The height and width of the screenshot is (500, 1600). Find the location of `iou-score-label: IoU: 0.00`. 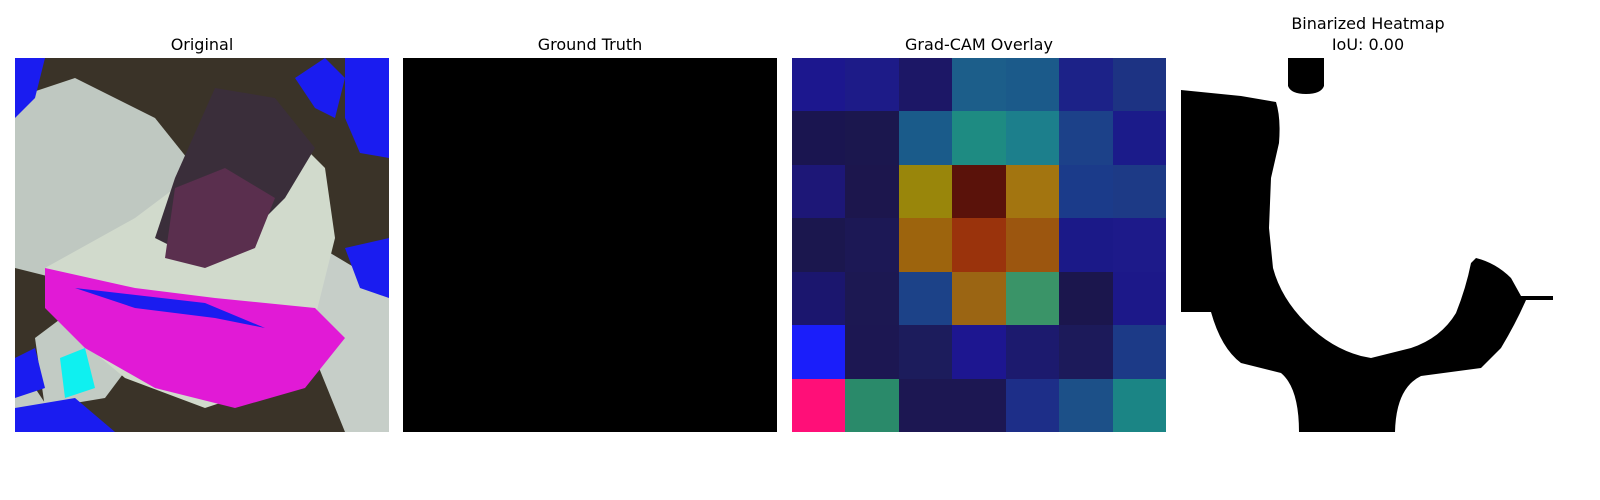

iou-score-label: IoU: 0.00 is located at coordinates (1368, 44).